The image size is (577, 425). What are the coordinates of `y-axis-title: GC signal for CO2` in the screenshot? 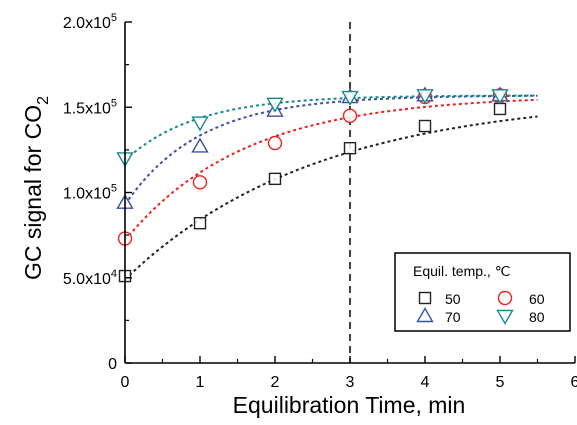 It's located at (36, 188).